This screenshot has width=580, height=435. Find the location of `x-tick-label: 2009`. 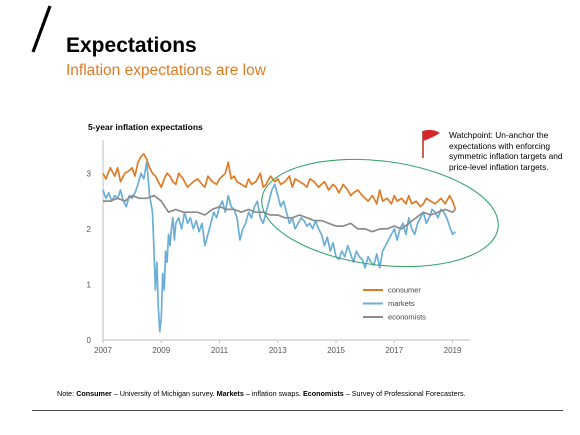

x-tick-label: 2009 is located at coordinates (161, 350).